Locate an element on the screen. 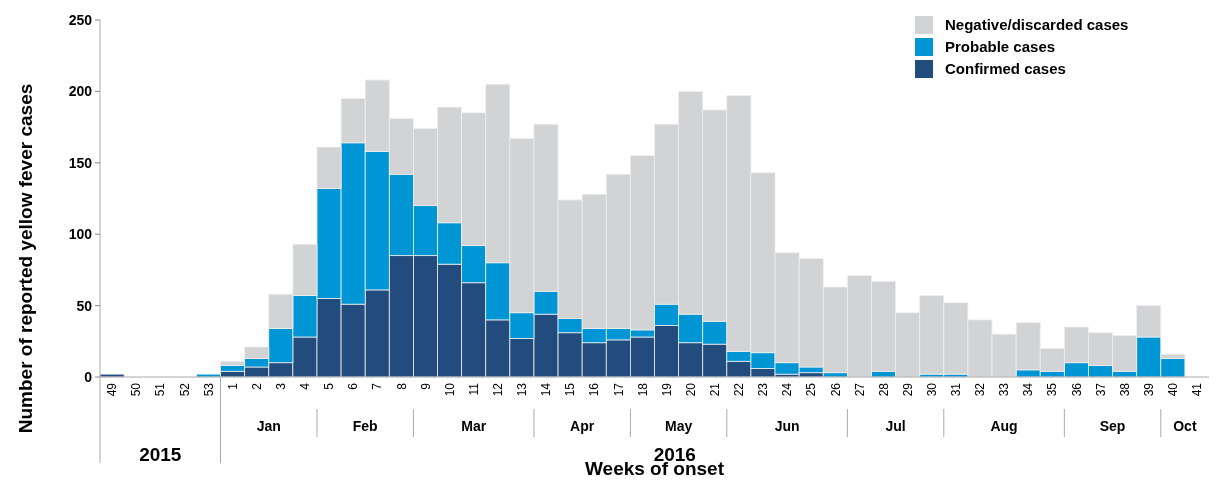 This screenshot has width=1223, height=485. x-tick-label: 17 is located at coordinates (618, 389).